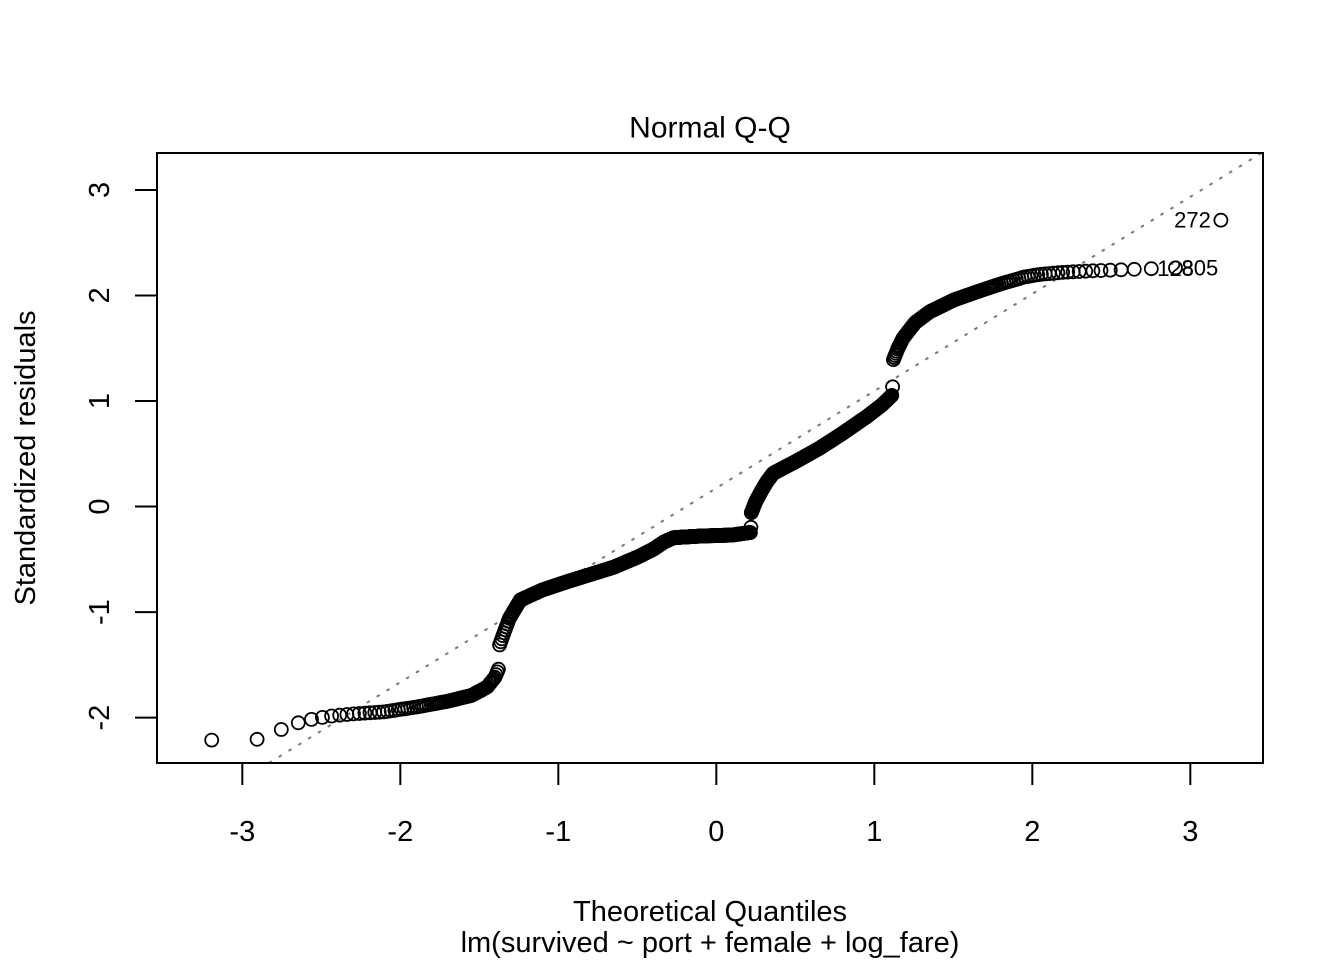 The height and width of the screenshot is (960, 1344). Describe the element at coordinates (716, 832) in the screenshot. I see `x-tick-label: 0` at that location.